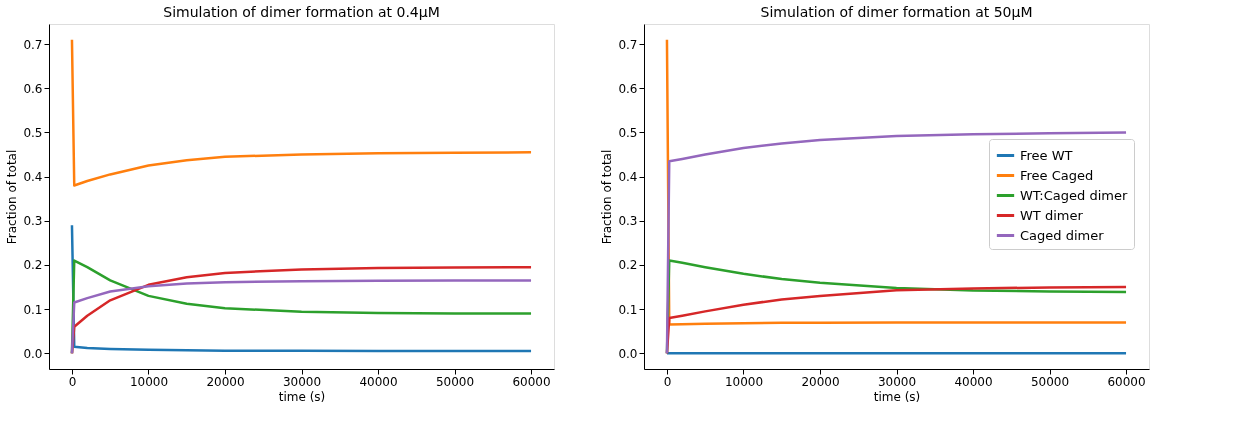 Image resolution: width=1243 pixels, height=443 pixels. I want to click on legend-label: WT dimer, so click(1052, 215).